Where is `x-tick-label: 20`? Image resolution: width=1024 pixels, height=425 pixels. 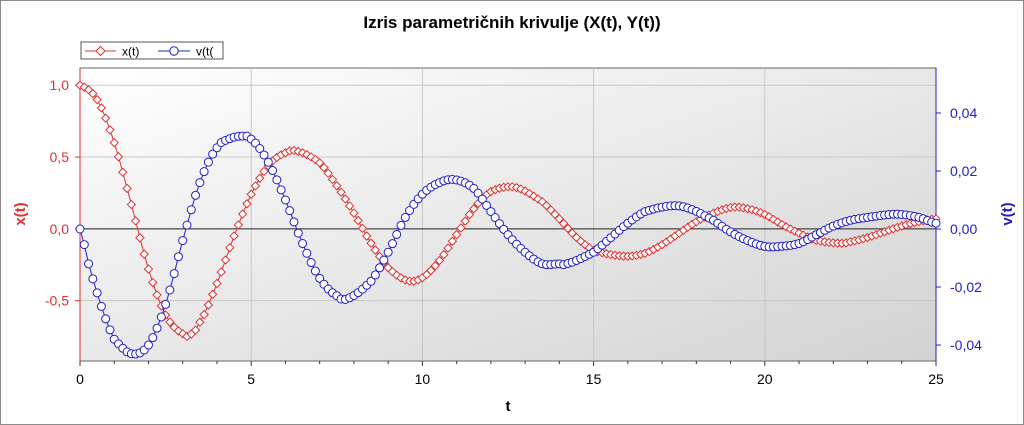 x-tick-label: 20 is located at coordinates (765, 379).